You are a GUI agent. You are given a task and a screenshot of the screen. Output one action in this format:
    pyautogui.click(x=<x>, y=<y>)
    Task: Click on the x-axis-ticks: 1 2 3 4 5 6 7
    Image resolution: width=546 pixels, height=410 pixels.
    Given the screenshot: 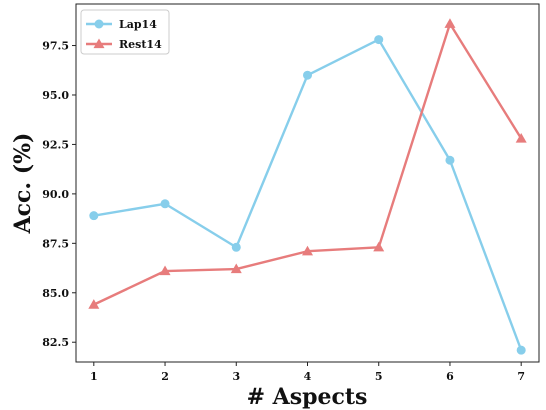 What is the action you would take?
    pyautogui.click(x=307, y=372)
    